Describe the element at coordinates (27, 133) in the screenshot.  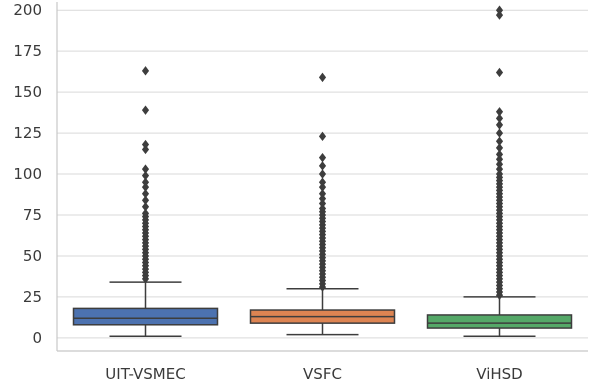
I see `y-tick-label: 125` at that location.